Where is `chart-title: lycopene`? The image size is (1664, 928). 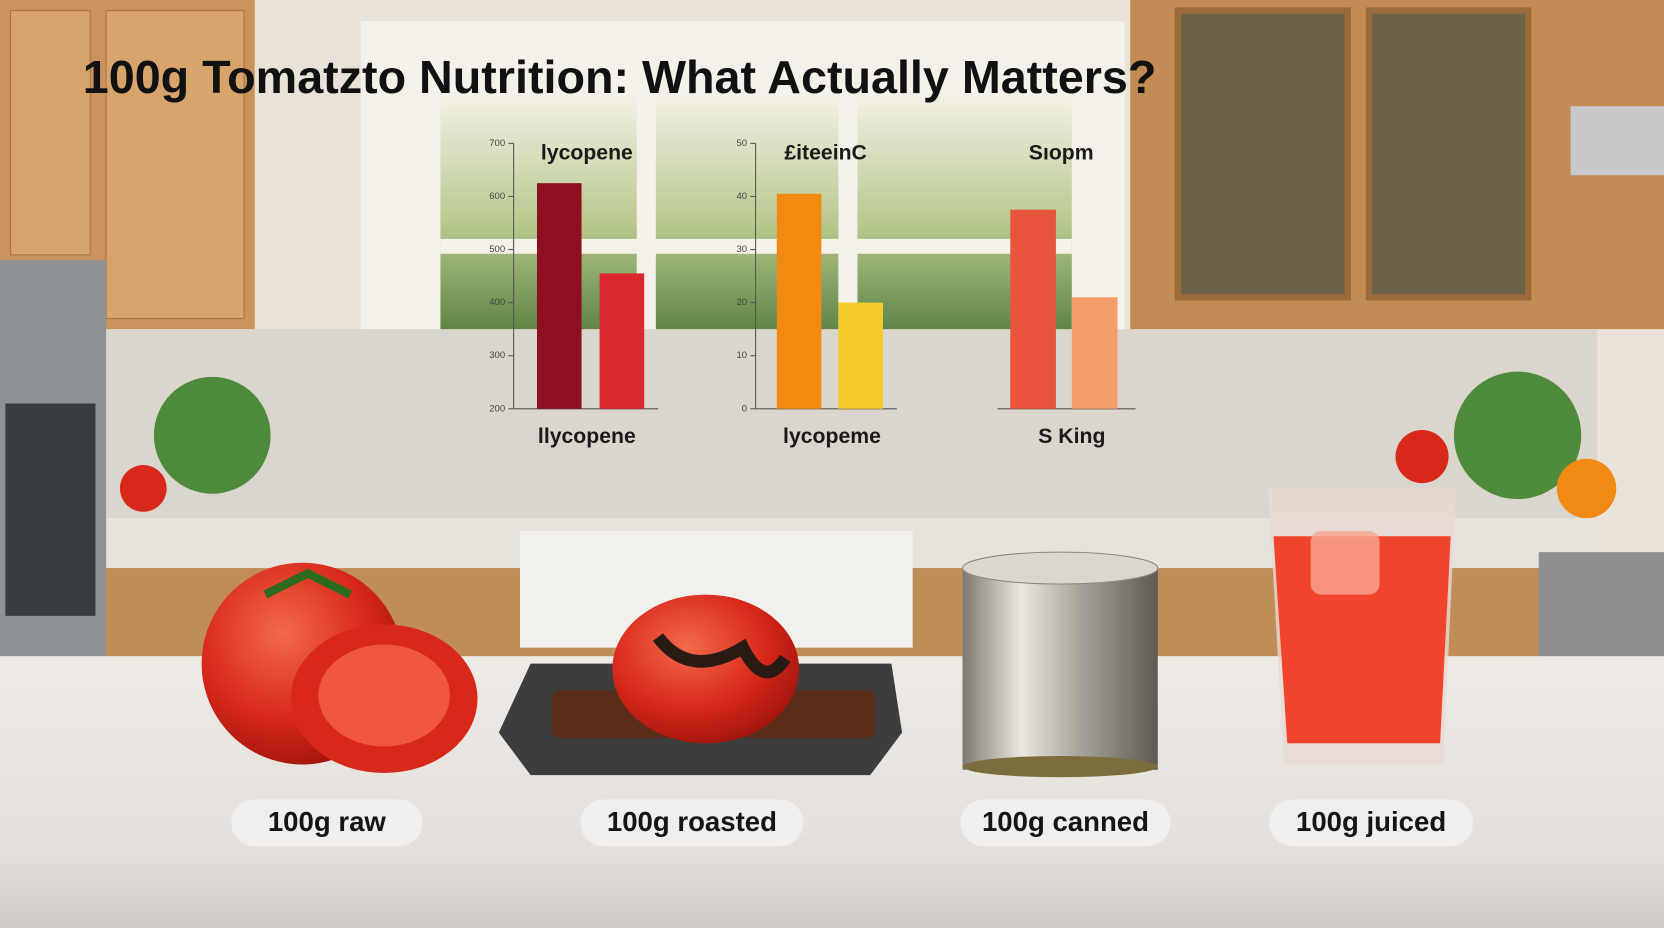 chart-title: lycopene is located at coordinates (587, 153).